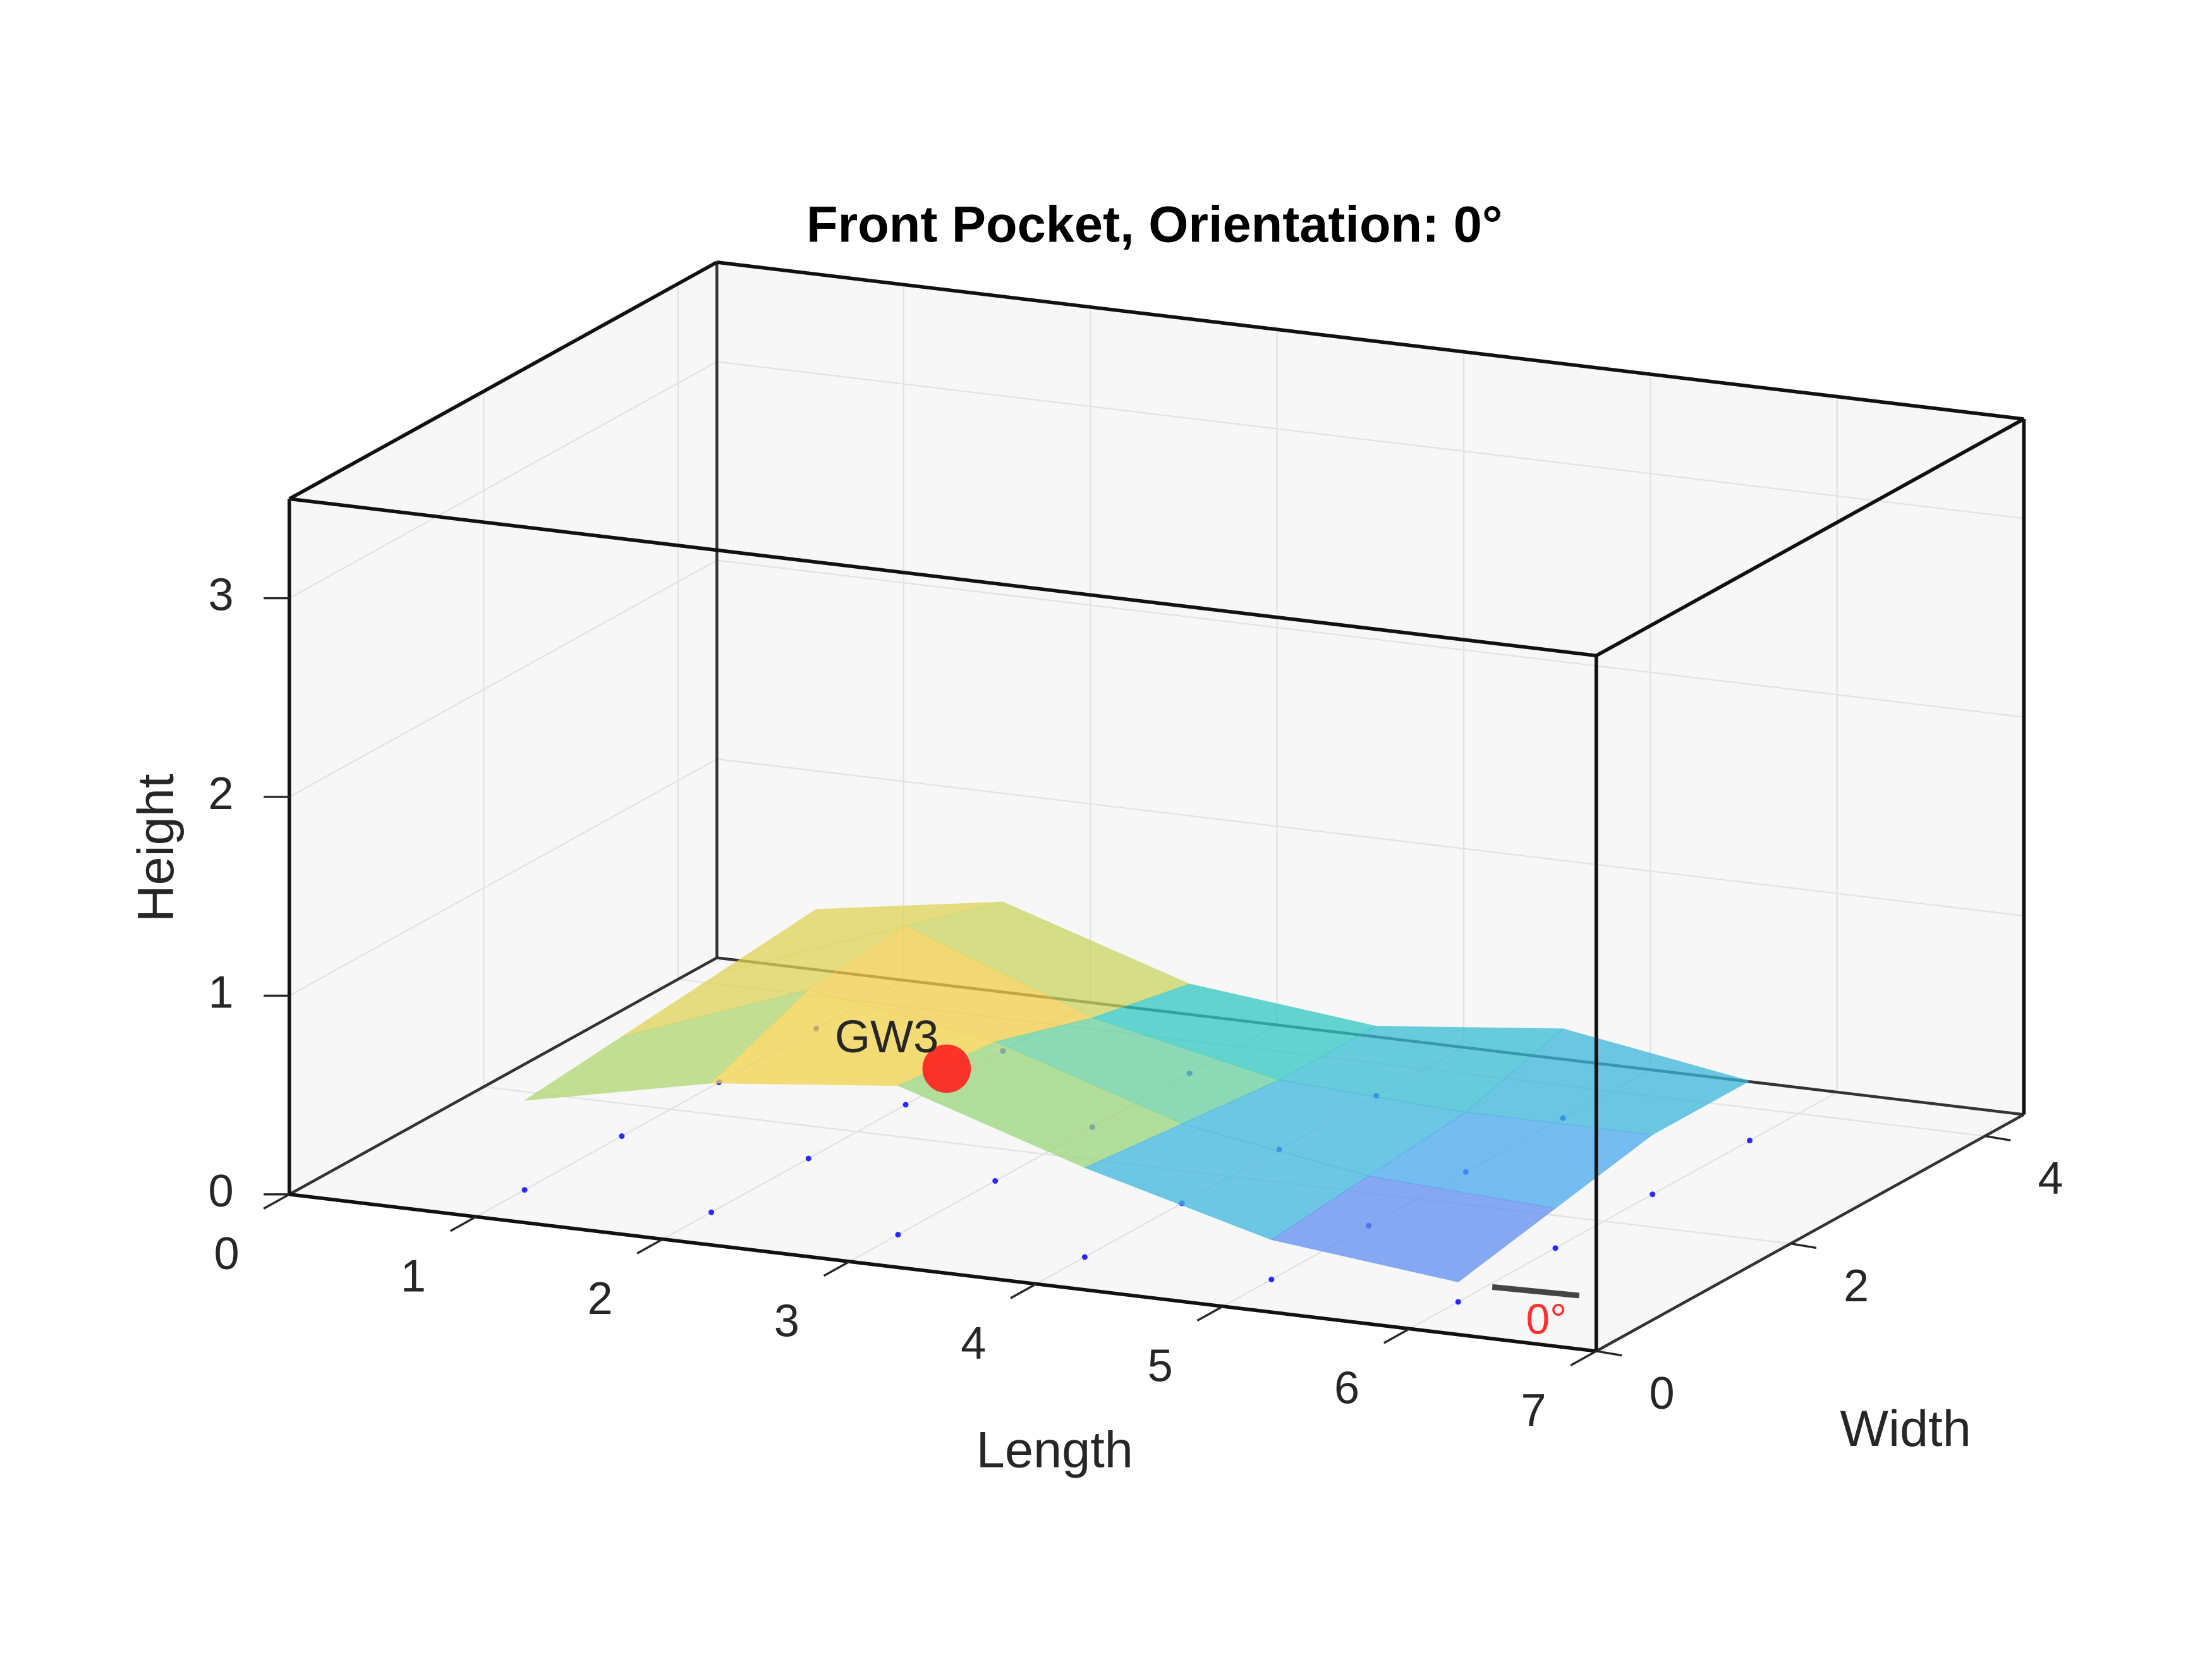 The height and width of the screenshot is (1659, 2212). I want to click on z-tick-label: 1, so click(221, 992).